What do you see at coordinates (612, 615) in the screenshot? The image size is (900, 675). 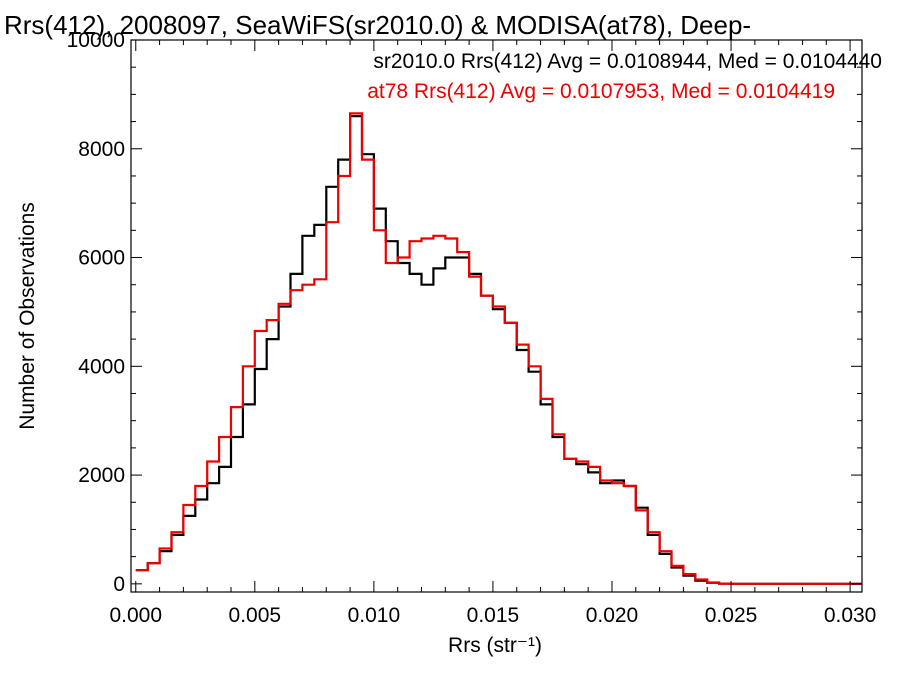 I see `x-tick-label: 0.020` at bounding box center [612, 615].